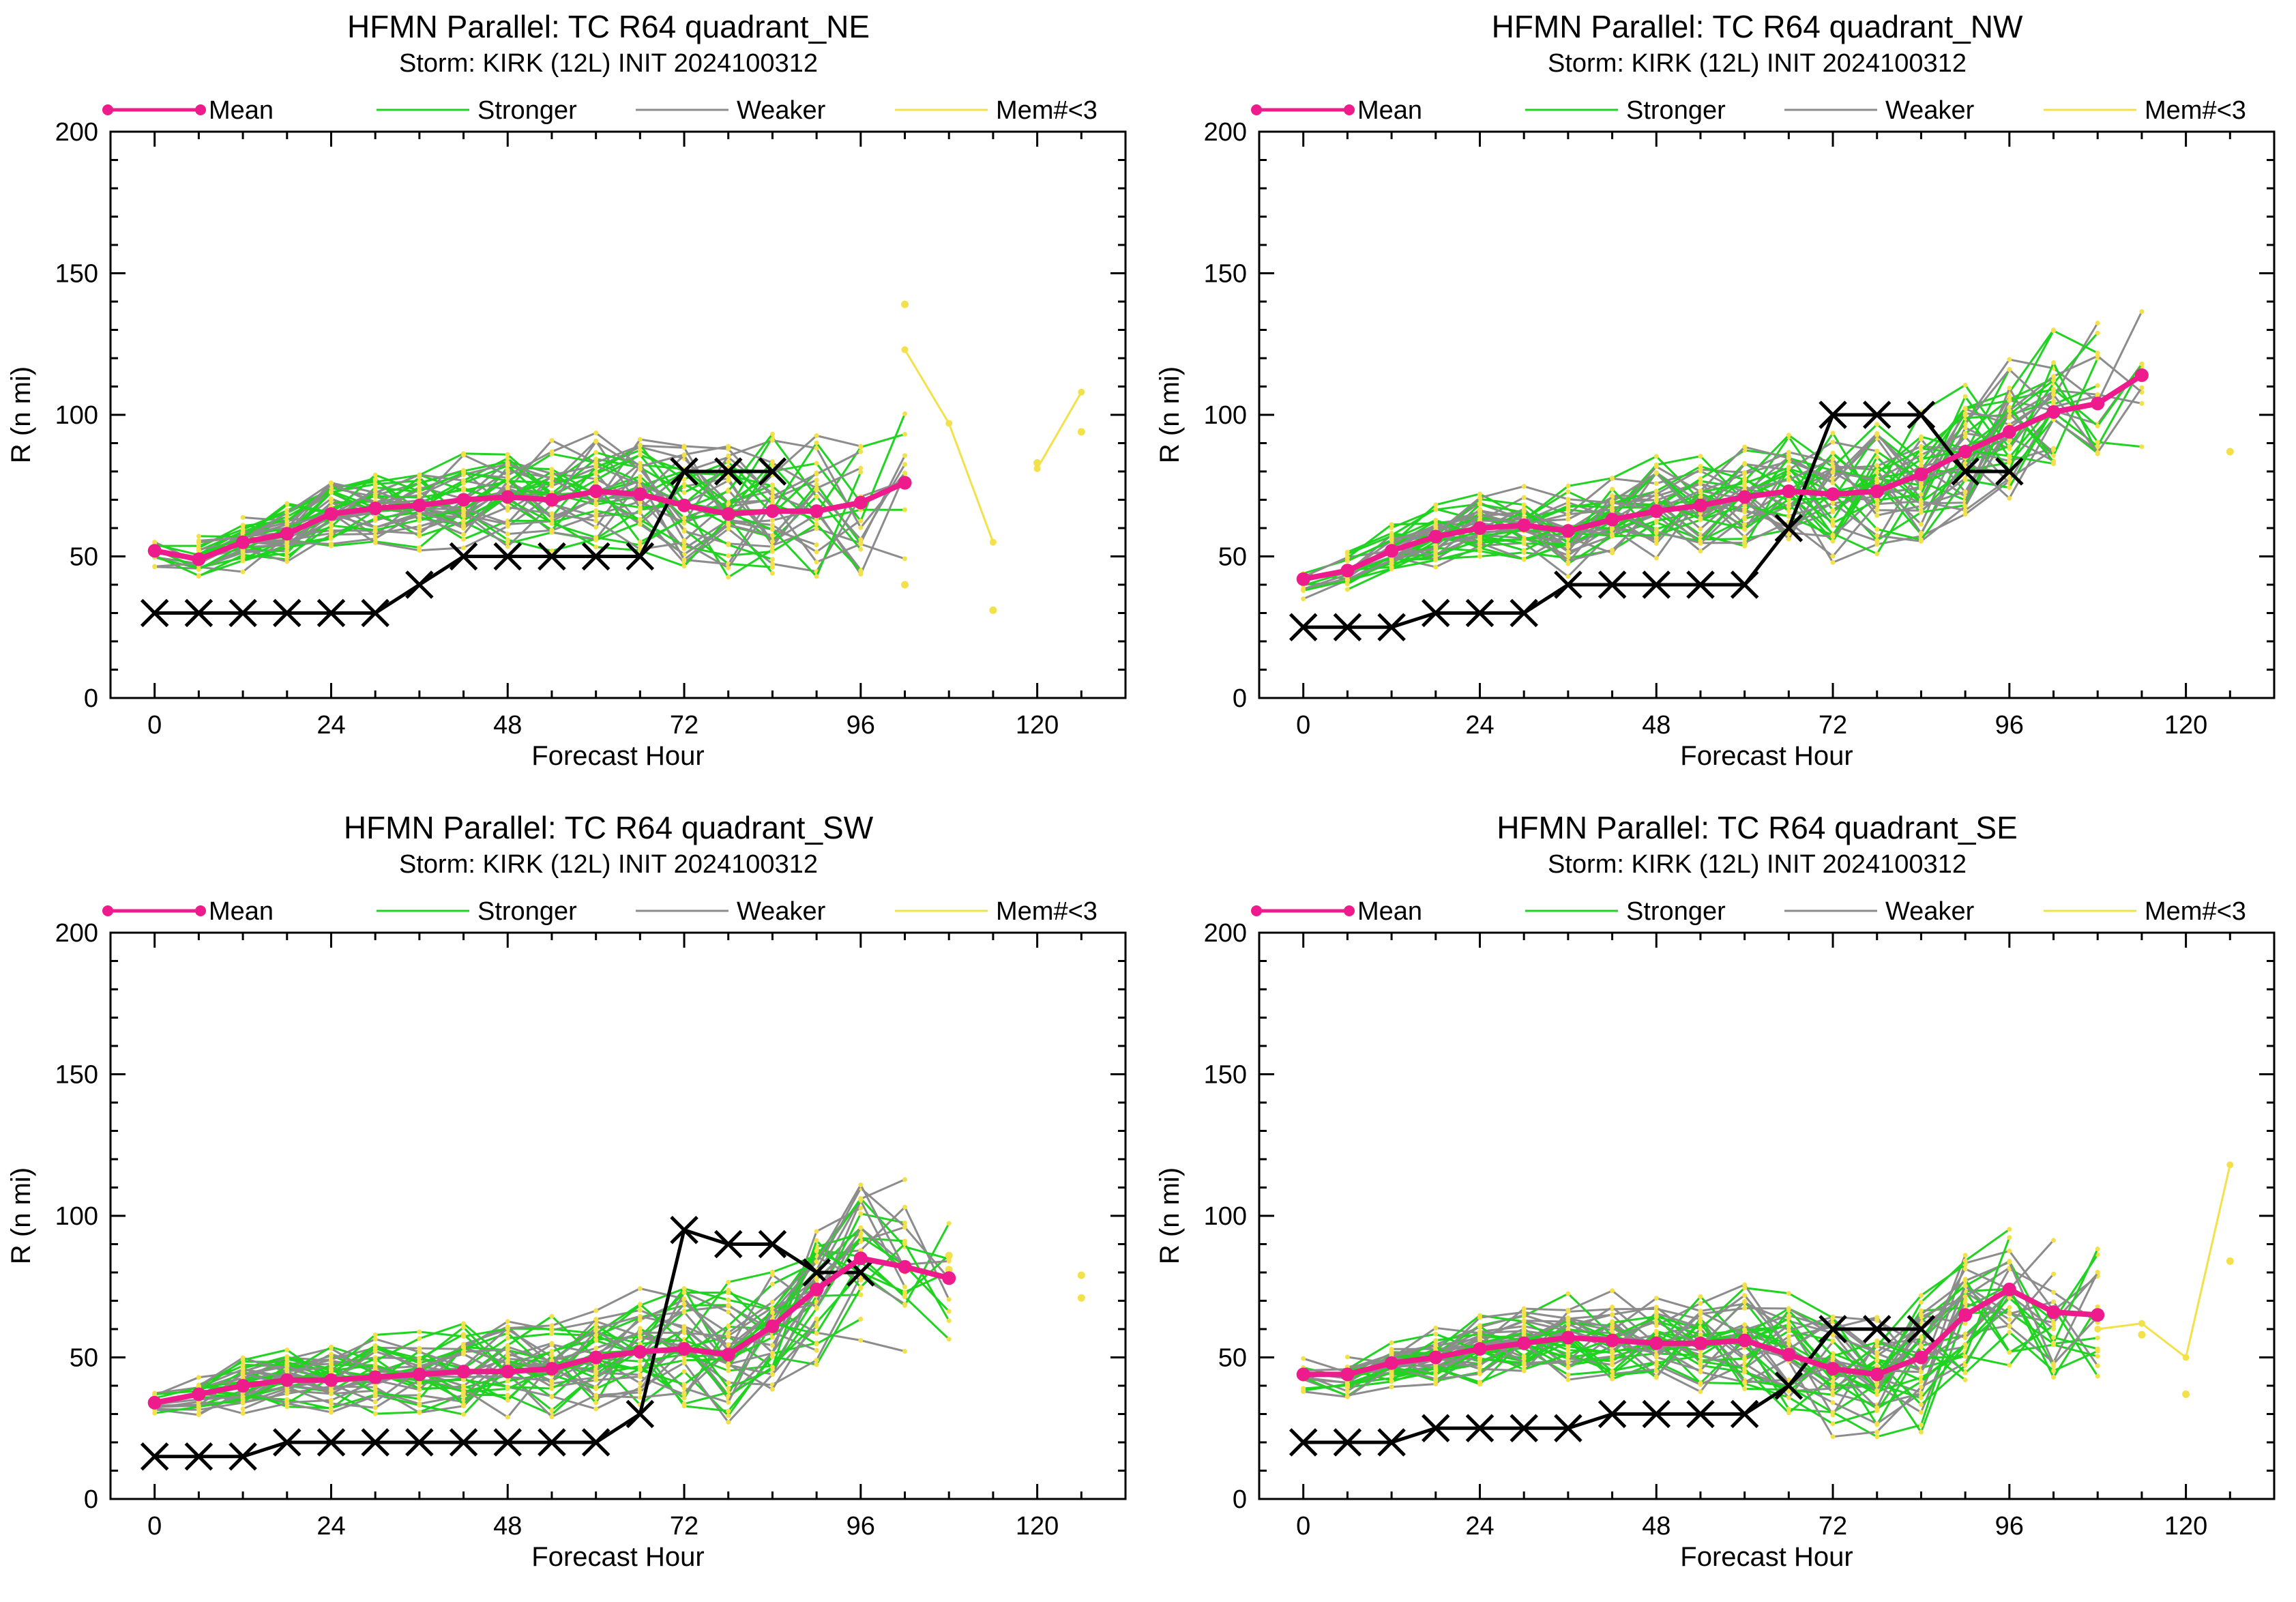 The width and height of the screenshot is (2296, 1602). I want to click on weaker-member-line, so click(1679, 1366).